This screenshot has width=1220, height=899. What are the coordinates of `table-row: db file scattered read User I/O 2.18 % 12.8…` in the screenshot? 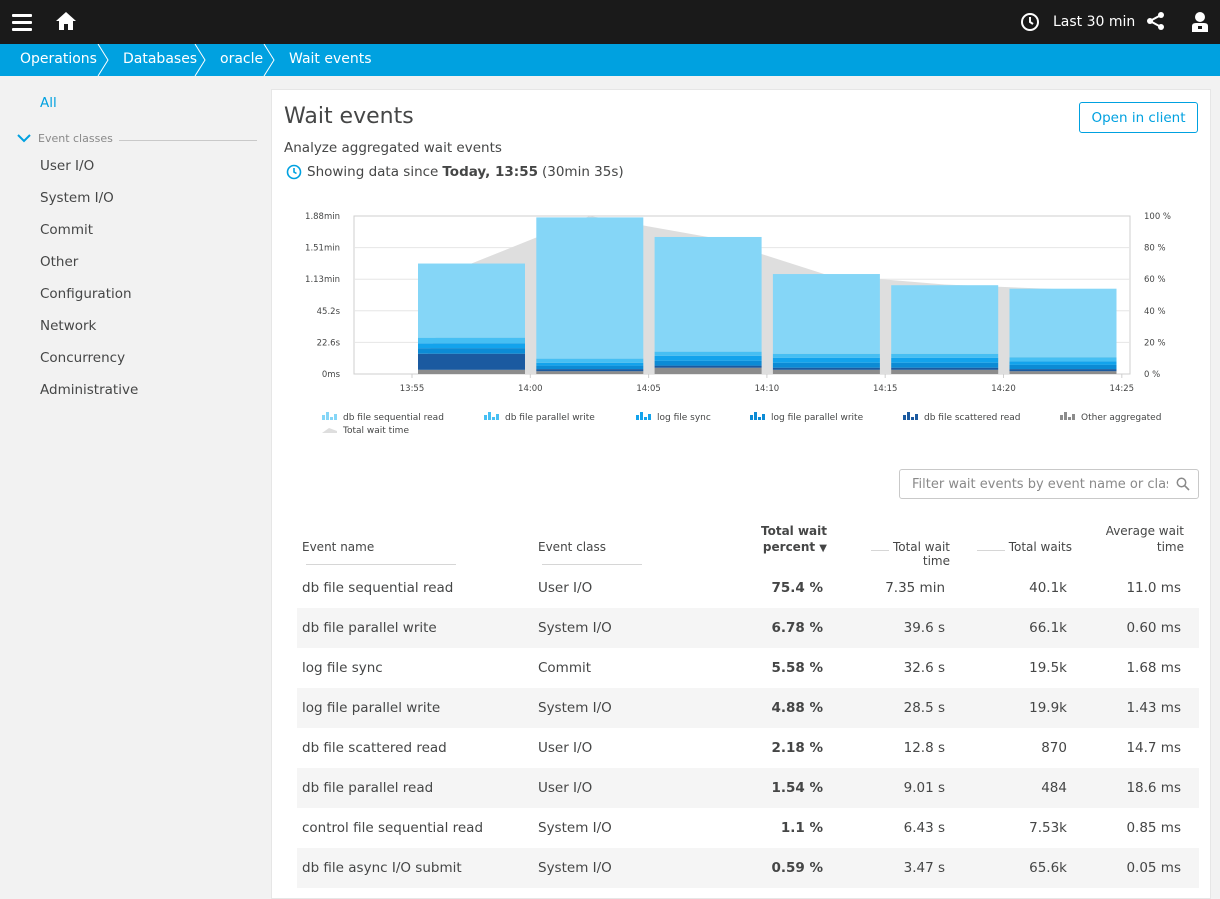 It's located at (748, 748).